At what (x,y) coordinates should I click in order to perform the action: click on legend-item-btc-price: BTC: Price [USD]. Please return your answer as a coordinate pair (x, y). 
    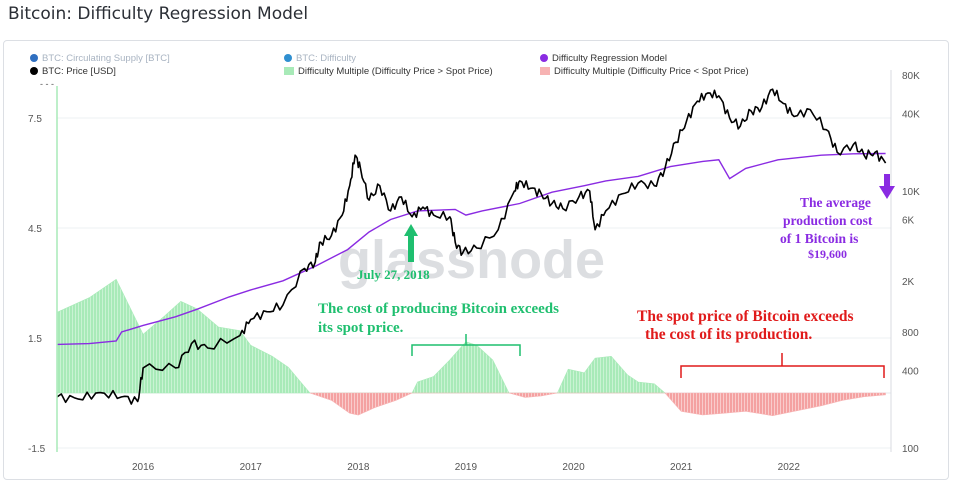
    Looking at the image, I should click on (73, 71).